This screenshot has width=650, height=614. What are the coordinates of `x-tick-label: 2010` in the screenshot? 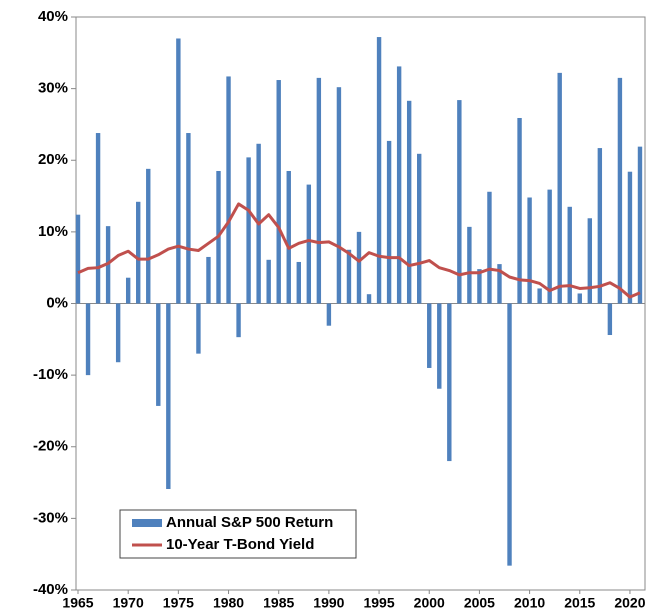 It's located at (529, 603).